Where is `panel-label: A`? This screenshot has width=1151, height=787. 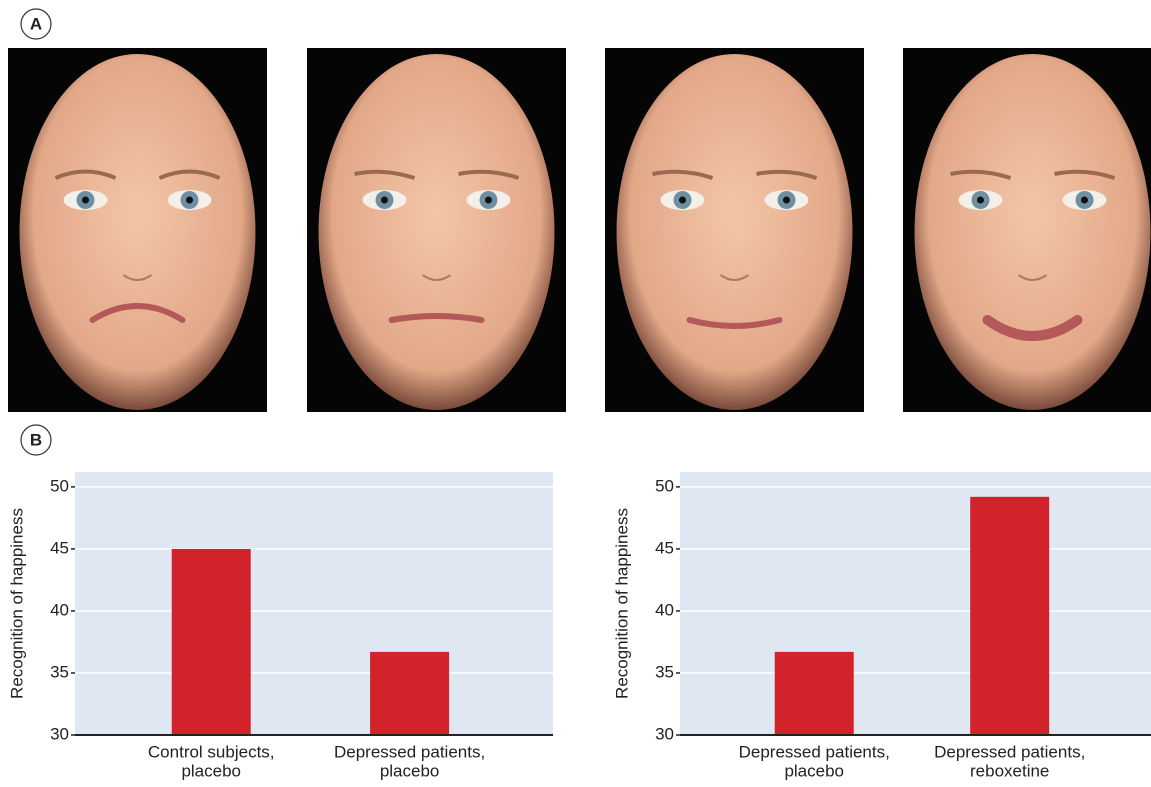
panel-label: A is located at coordinates (36, 23).